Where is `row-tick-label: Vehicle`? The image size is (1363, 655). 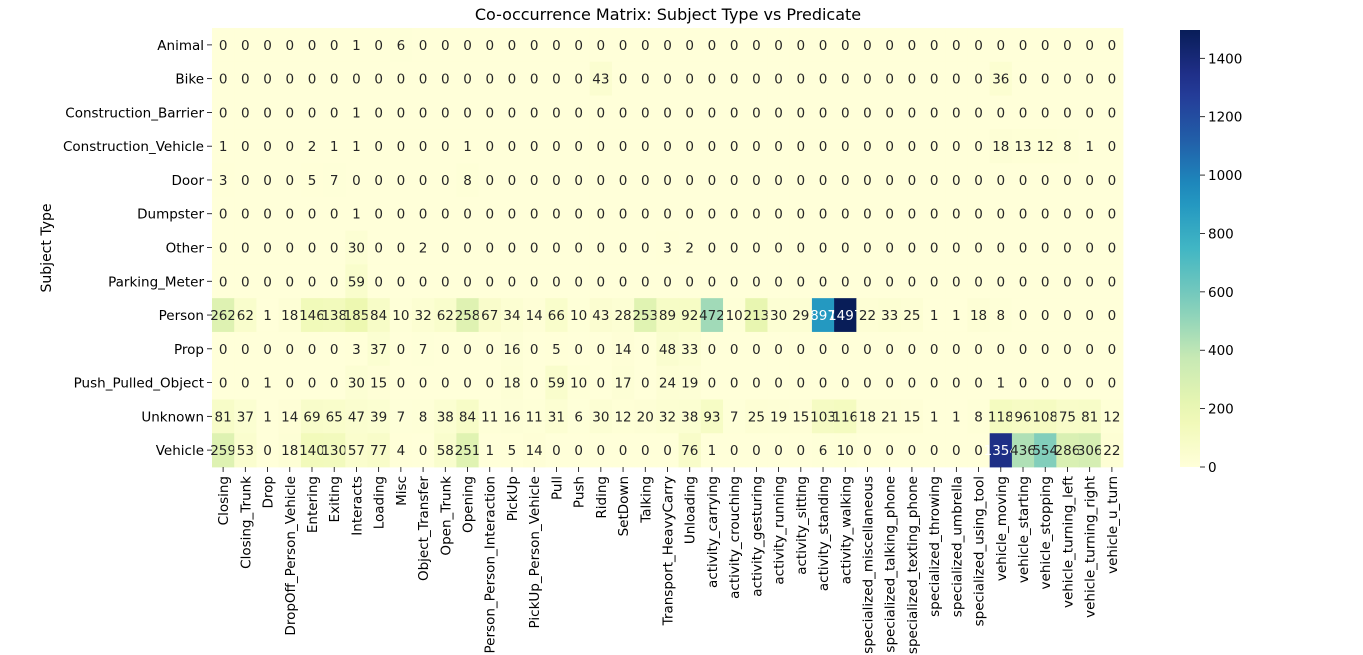 row-tick-label: Vehicle is located at coordinates (180, 451).